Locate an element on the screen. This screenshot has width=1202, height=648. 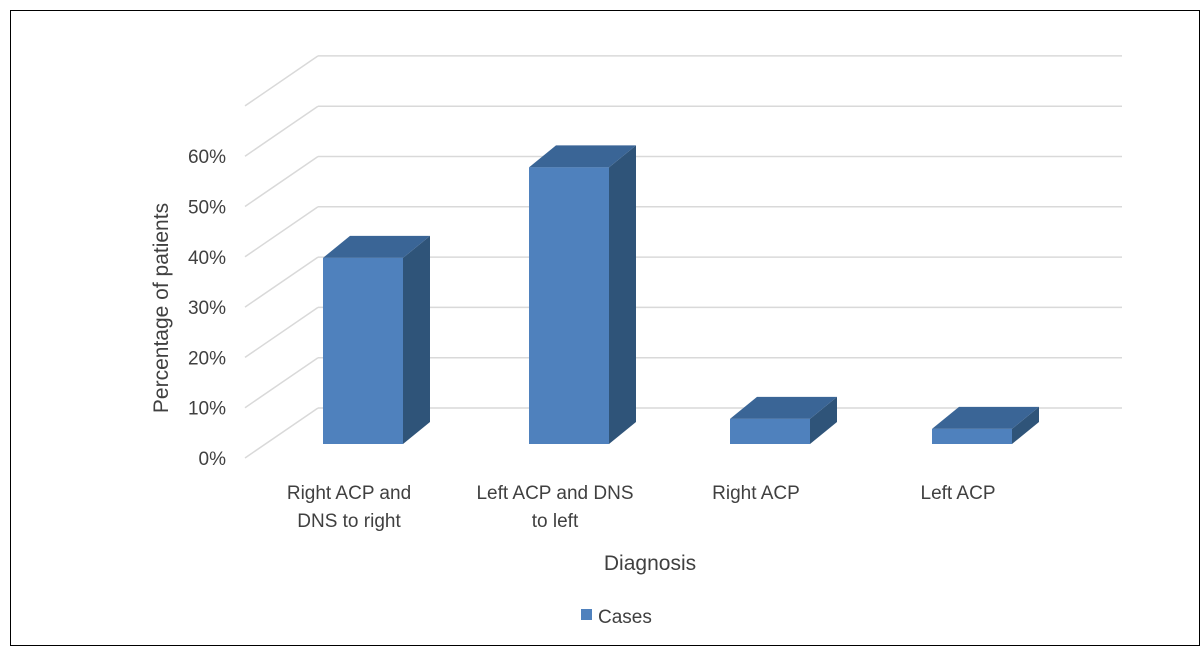
legend: Cases is located at coordinates (616, 617).